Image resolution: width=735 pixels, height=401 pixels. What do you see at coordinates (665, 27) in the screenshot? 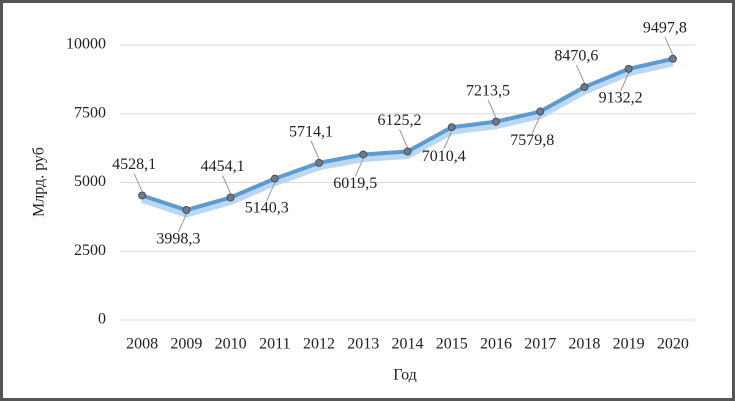
I see `data-label: 9497,8` at bounding box center [665, 27].